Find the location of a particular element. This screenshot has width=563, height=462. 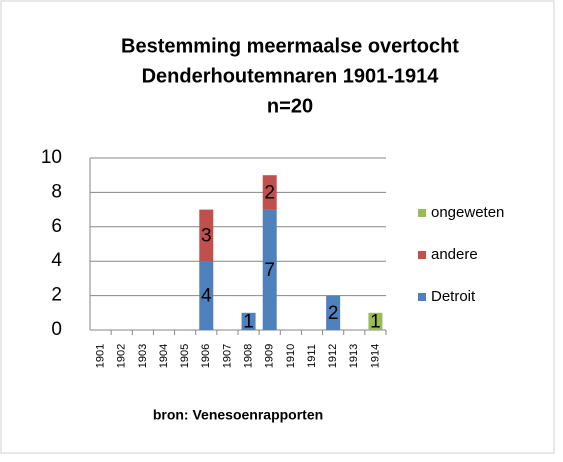

x-tick-label: 1907 is located at coordinates (227, 356).